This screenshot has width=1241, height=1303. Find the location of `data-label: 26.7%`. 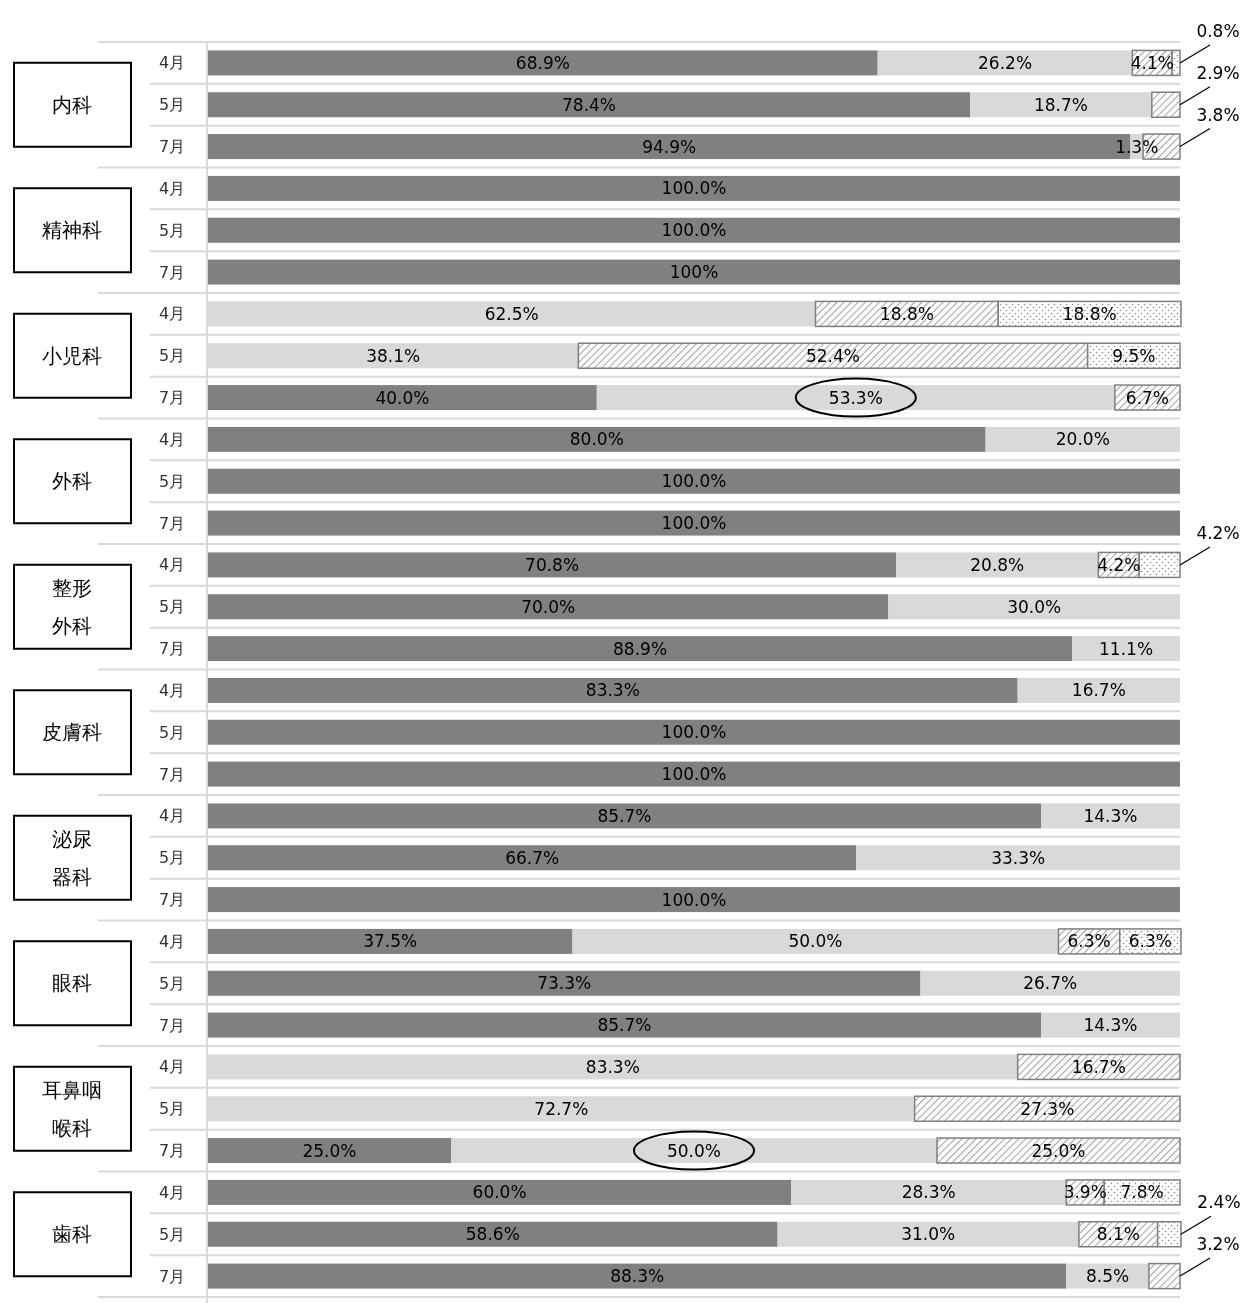

data-label: 26.7% is located at coordinates (1050, 983).